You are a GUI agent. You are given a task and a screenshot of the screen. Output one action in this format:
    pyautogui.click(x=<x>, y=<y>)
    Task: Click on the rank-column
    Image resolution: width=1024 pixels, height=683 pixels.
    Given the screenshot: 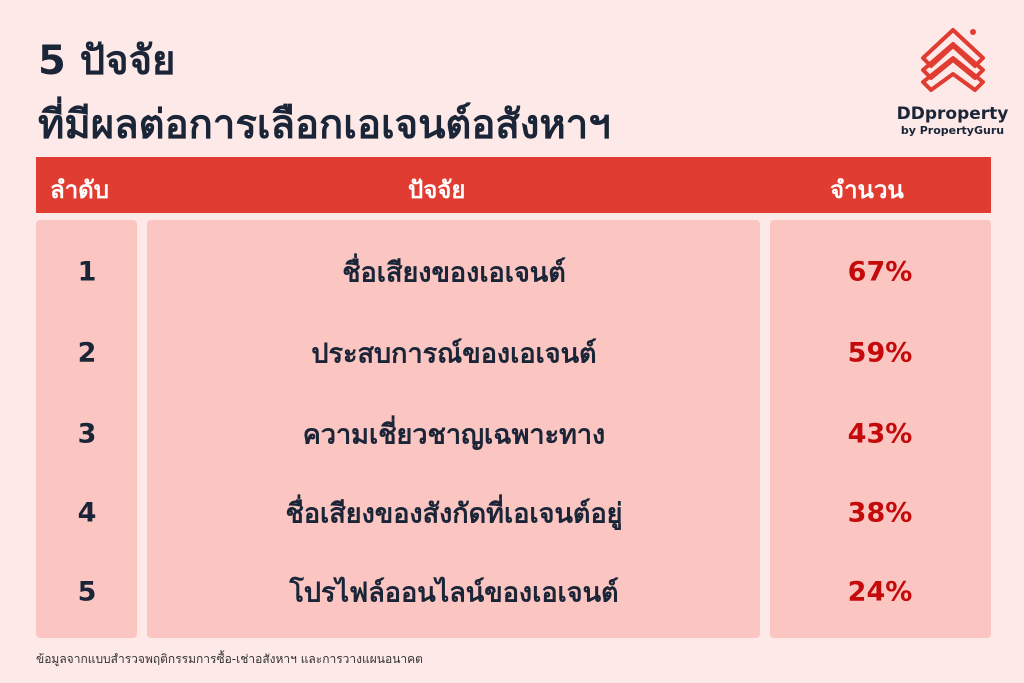 What is the action you would take?
    pyautogui.click(x=86, y=429)
    